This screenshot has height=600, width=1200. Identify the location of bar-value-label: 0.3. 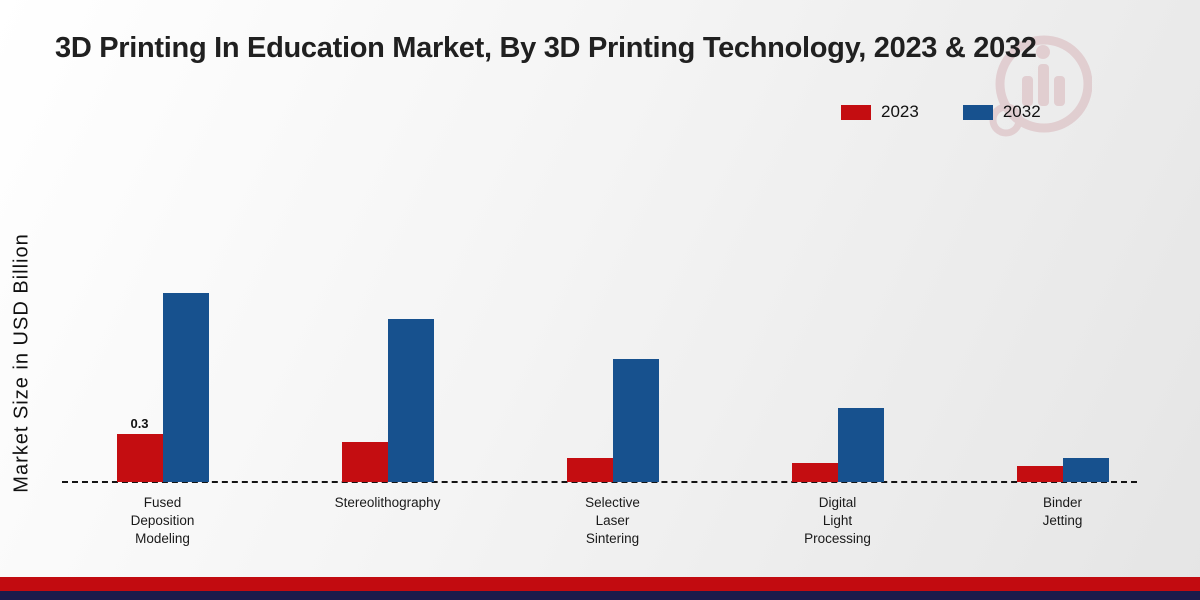
(139, 423).